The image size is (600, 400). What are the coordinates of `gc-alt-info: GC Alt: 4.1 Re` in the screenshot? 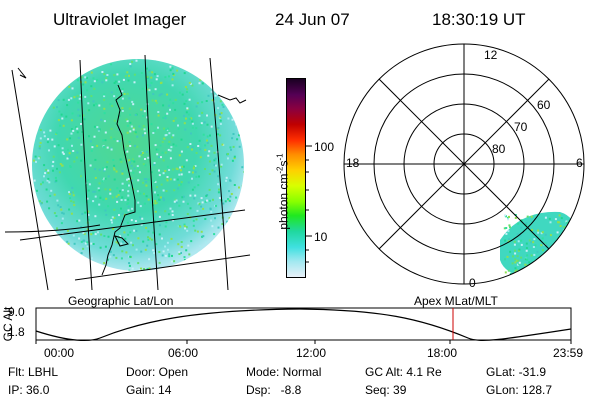 It's located at (403, 372).